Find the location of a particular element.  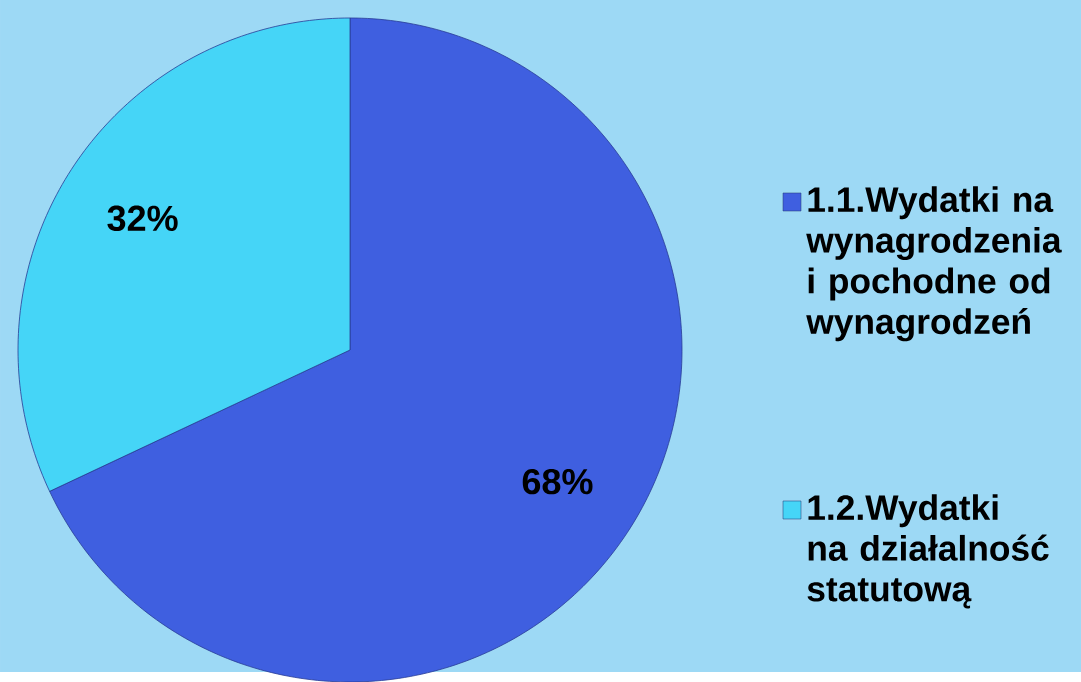

legend-label: 1.2.Wydatki na działalność statutową is located at coordinates (928, 551).